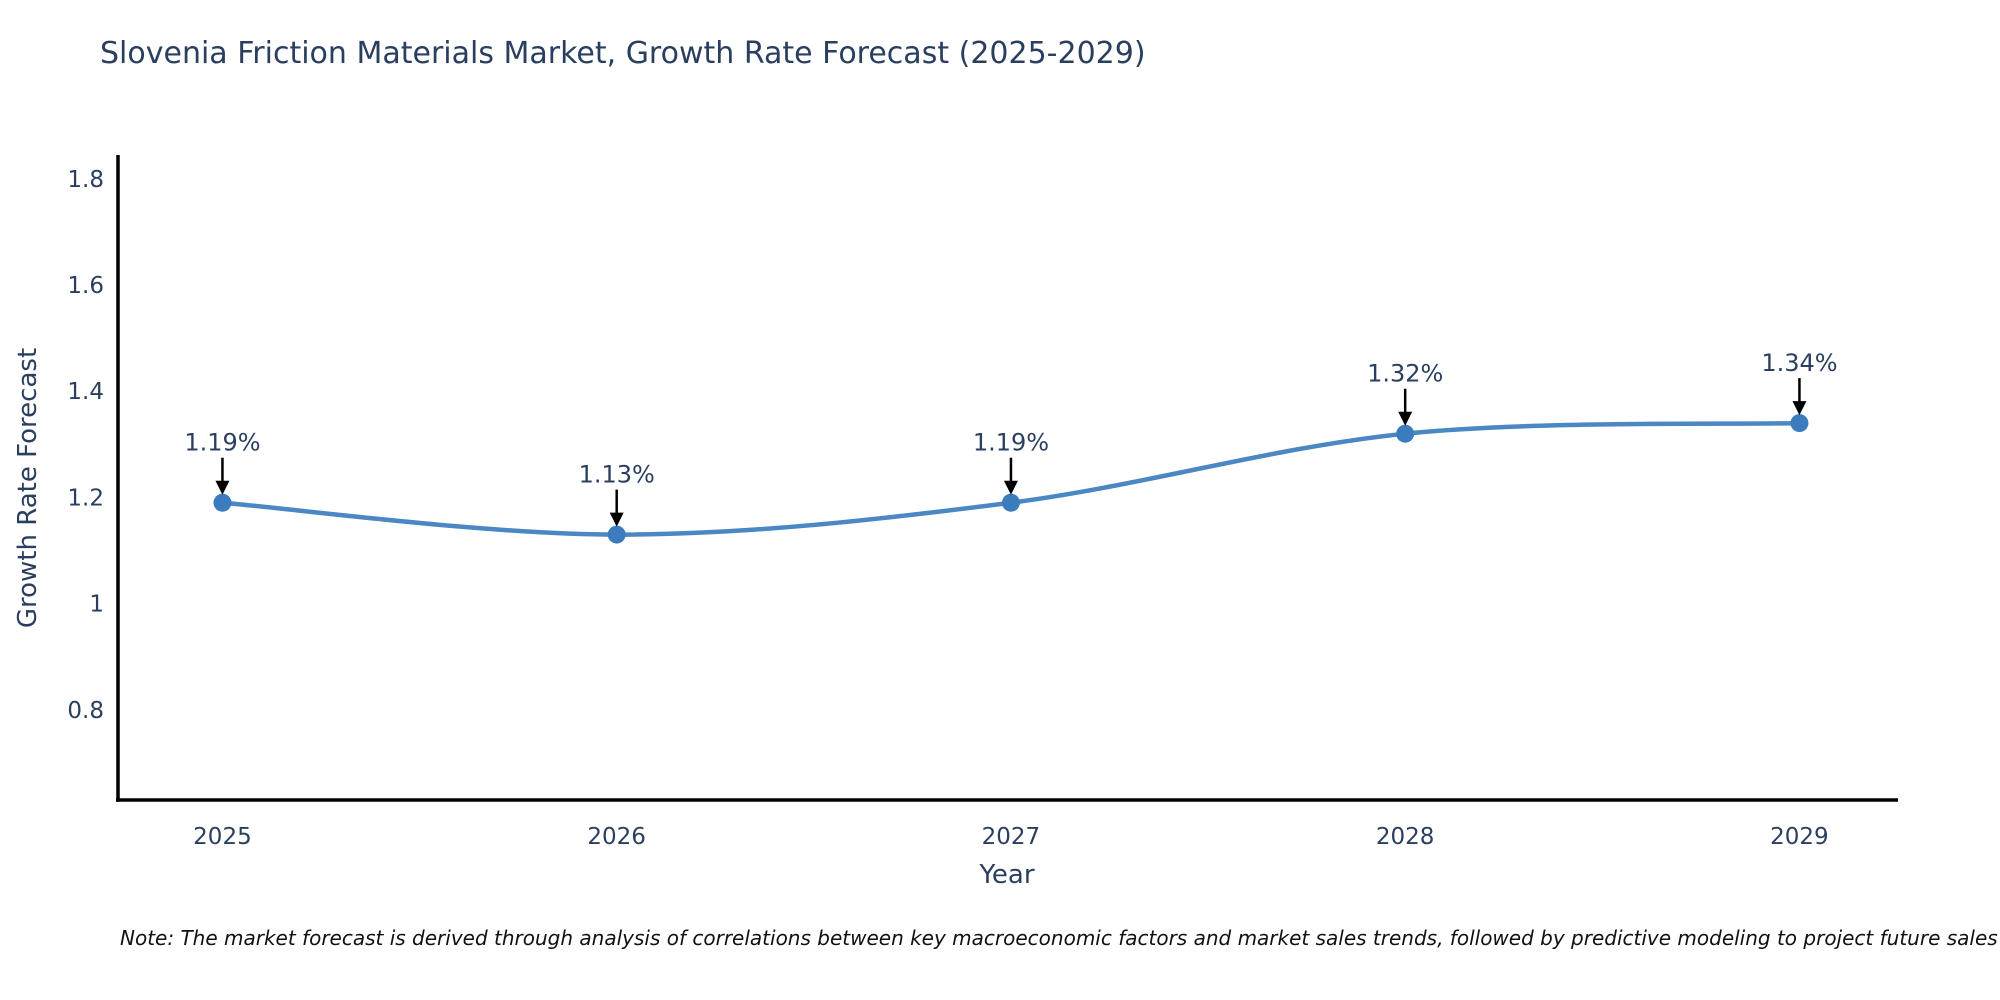 Image resolution: width=2000 pixels, height=1000 pixels. I want to click on data-point-label: 1.32%, so click(1405, 374).